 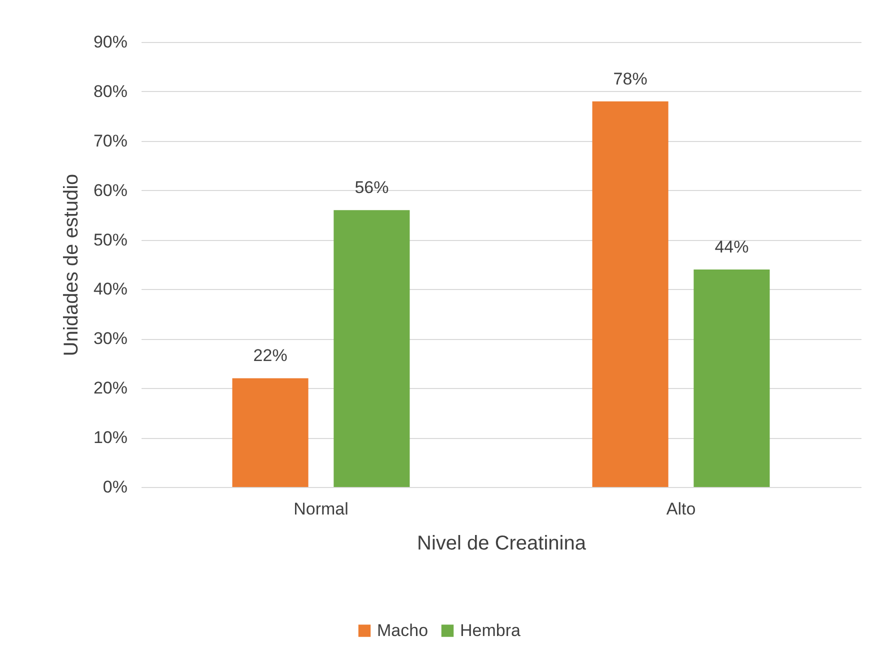 What do you see at coordinates (110, 42) in the screenshot?
I see `y-tick-label: 90%` at bounding box center [110, 42].